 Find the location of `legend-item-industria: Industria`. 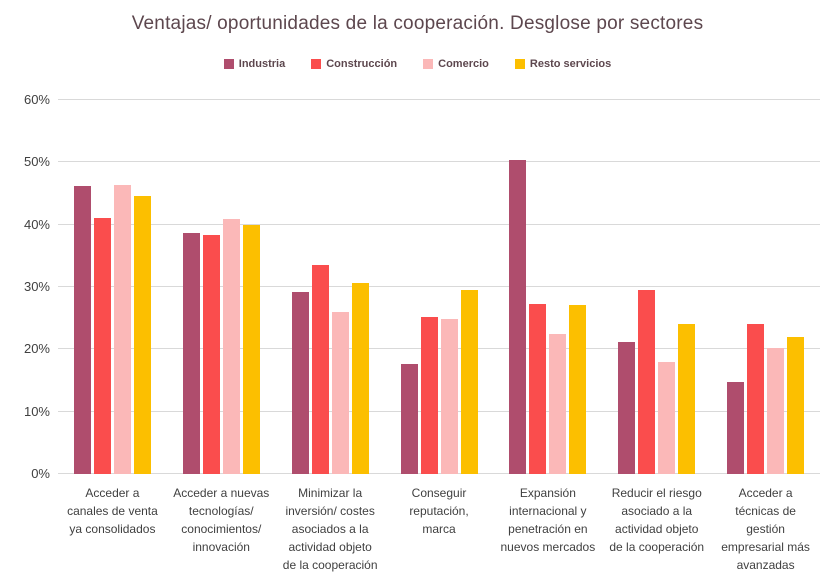

legend-item-industria: Industria is located at coordinates (254, 64).